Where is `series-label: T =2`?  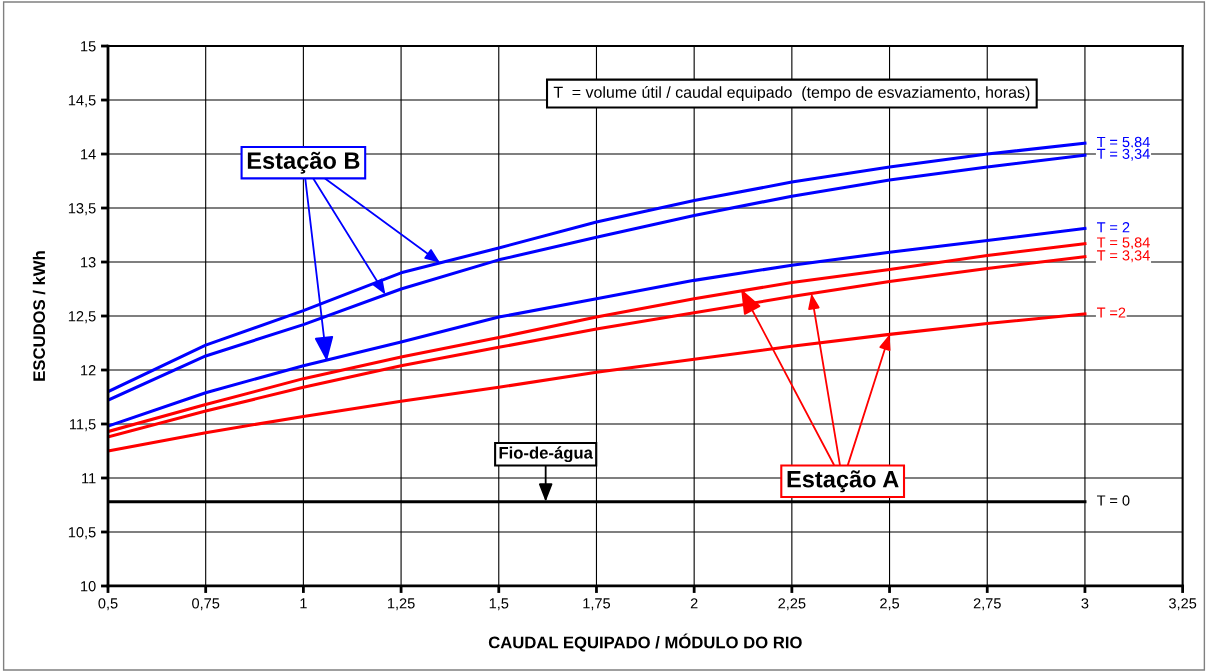
series-label: T =2 is located at coordinates (1111, 312).